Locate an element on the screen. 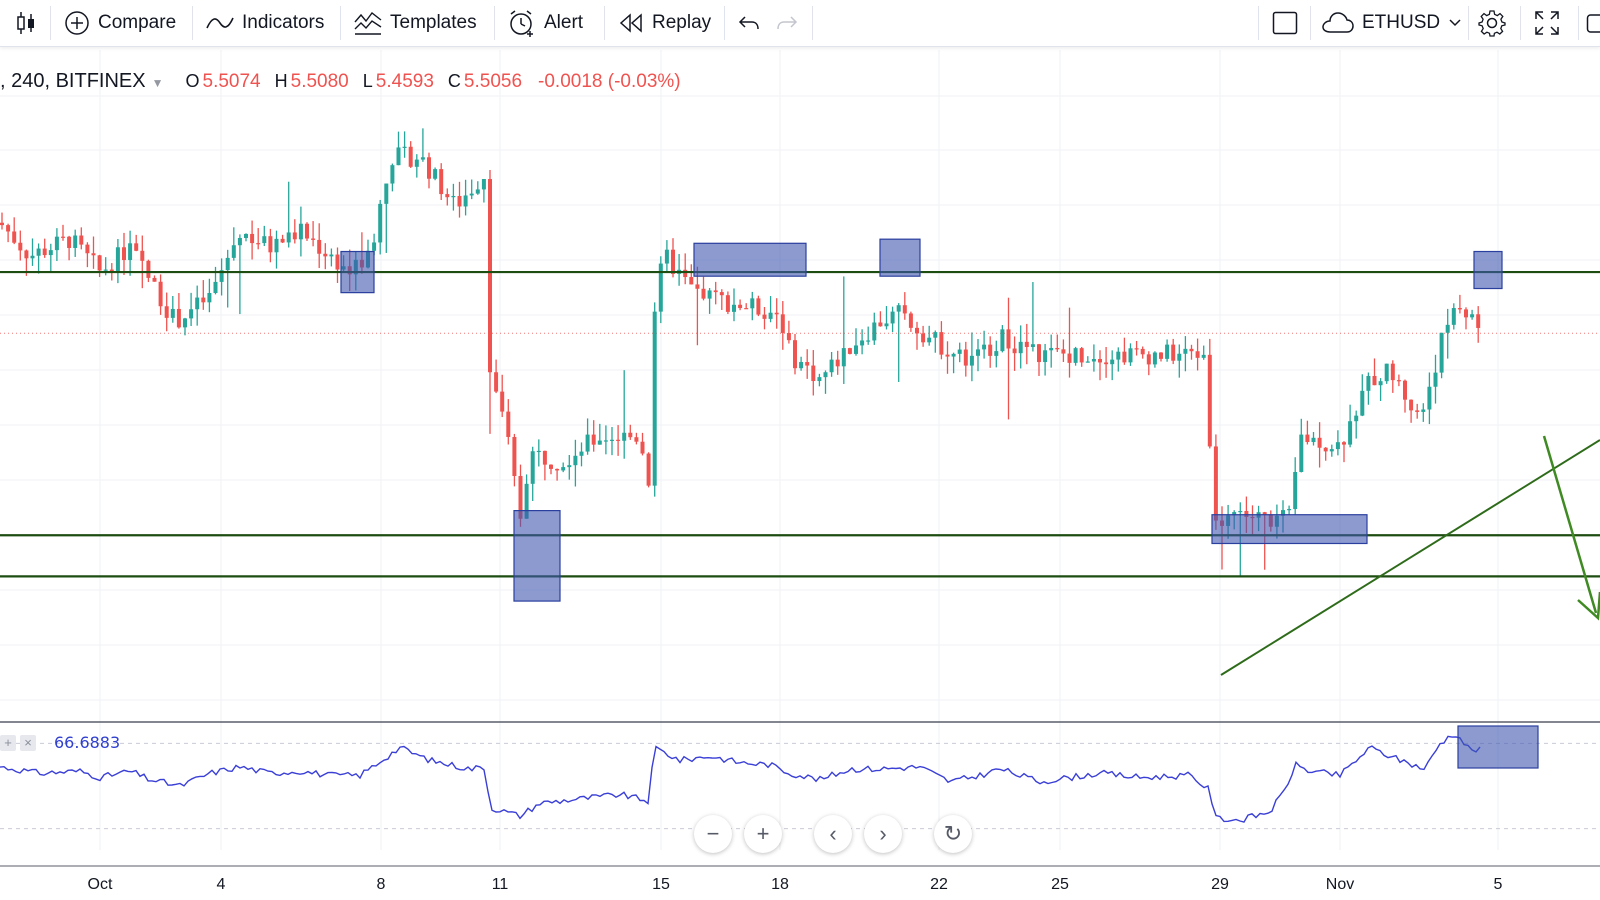  caret-down-icon: ▼ is located at coordinates (157, 83).